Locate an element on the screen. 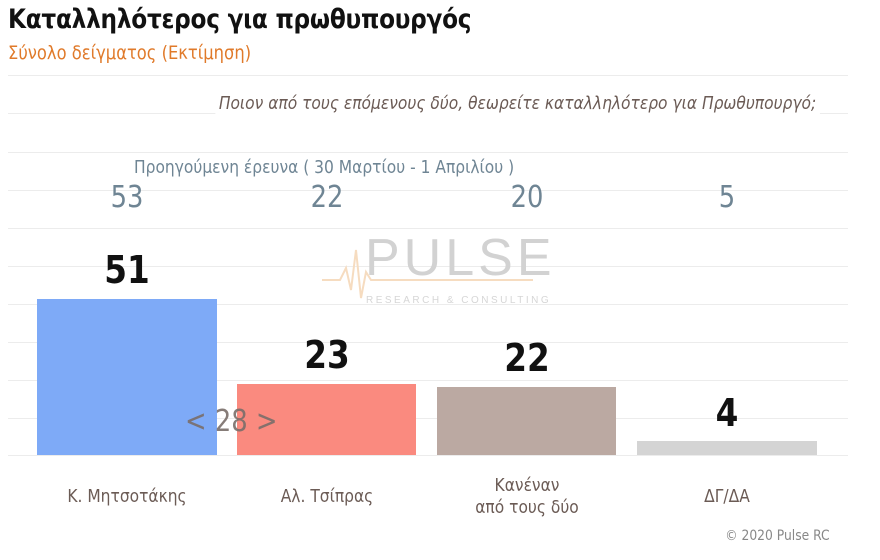 This screenshot has width=880, height=560. category-label-line: Αλ. Τσίπρας is located at coordinates (327, 496).